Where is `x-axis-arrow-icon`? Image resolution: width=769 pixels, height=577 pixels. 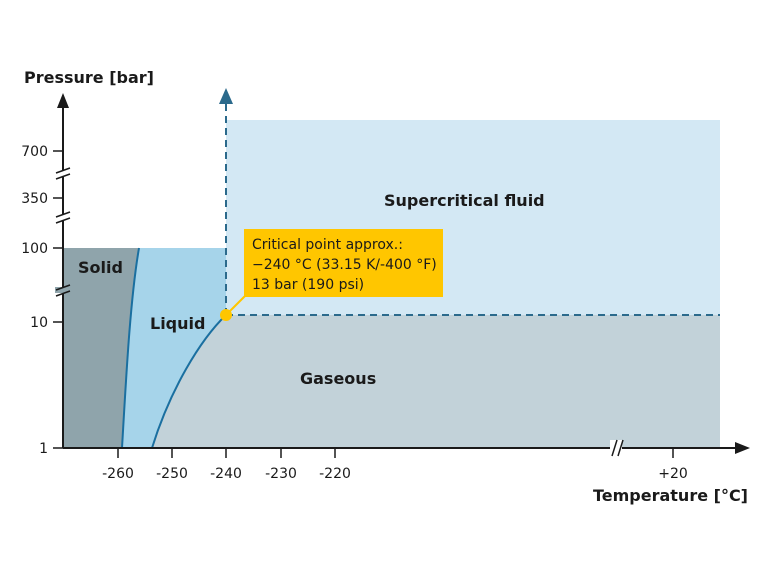
x-axis-arrow-icon is located at coordinates (742, 448).